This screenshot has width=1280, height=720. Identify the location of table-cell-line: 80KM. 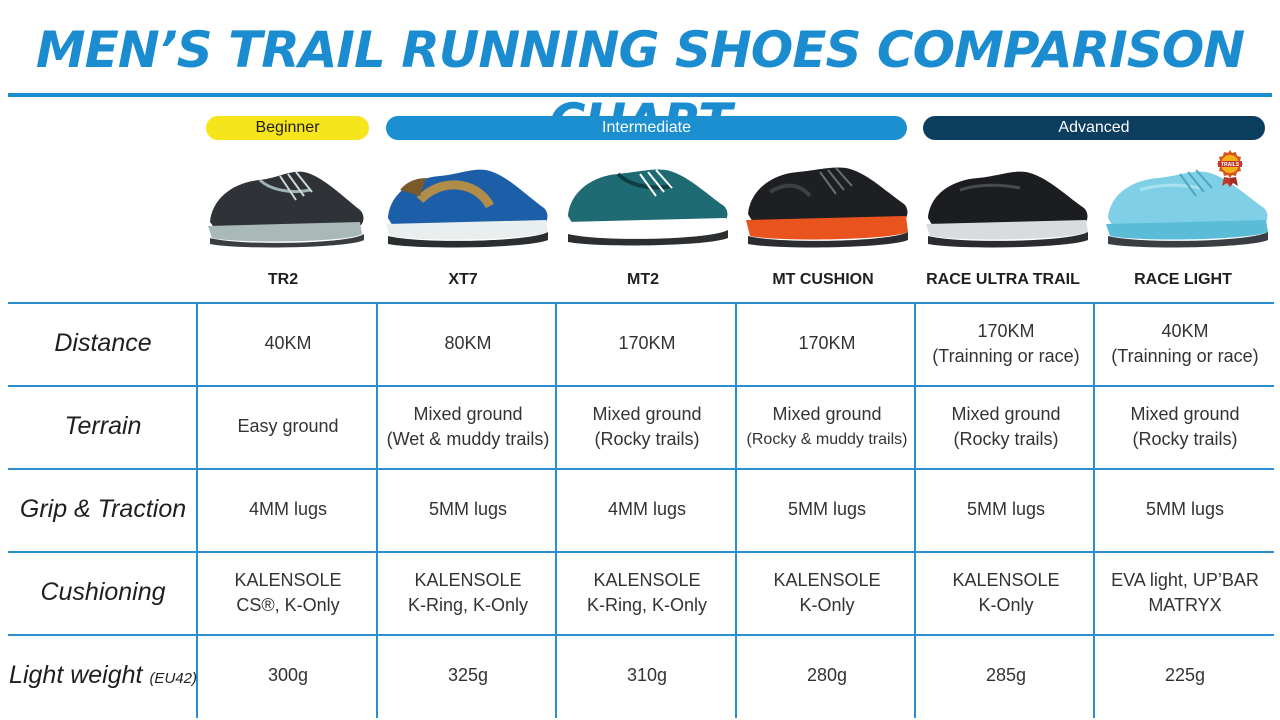
(468, 343).